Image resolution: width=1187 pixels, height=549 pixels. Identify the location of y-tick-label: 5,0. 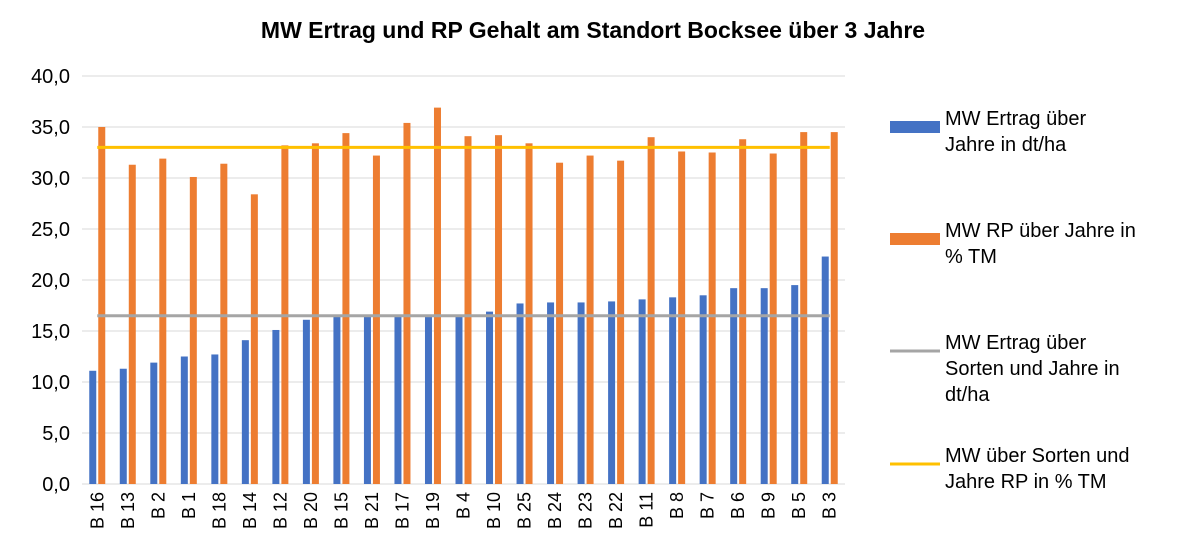
(56, 434).